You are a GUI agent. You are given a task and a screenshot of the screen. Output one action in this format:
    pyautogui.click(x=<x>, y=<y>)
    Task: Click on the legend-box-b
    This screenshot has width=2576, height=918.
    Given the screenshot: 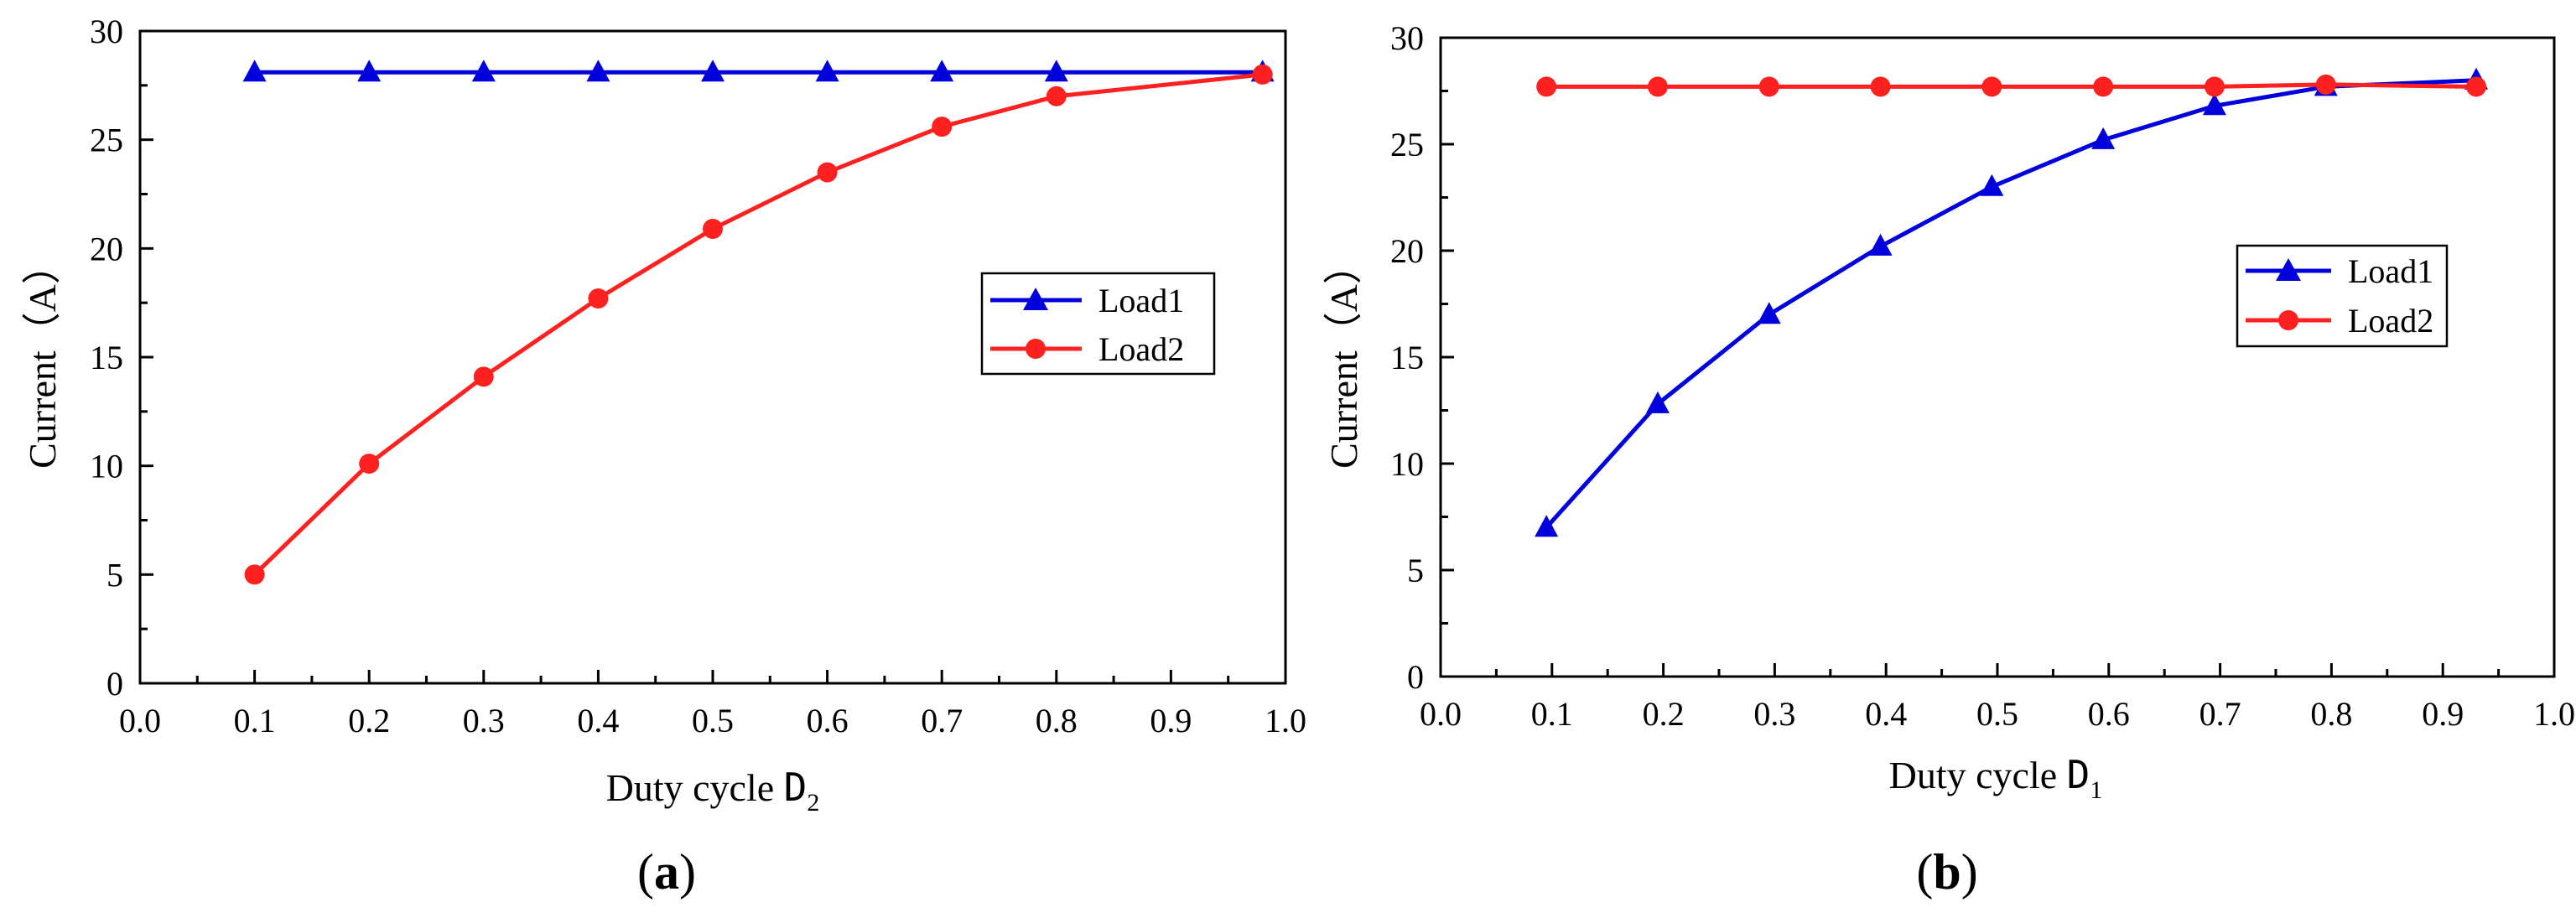 What is the action you would take?
    pyautogui.click(x=2342, y=296)
    